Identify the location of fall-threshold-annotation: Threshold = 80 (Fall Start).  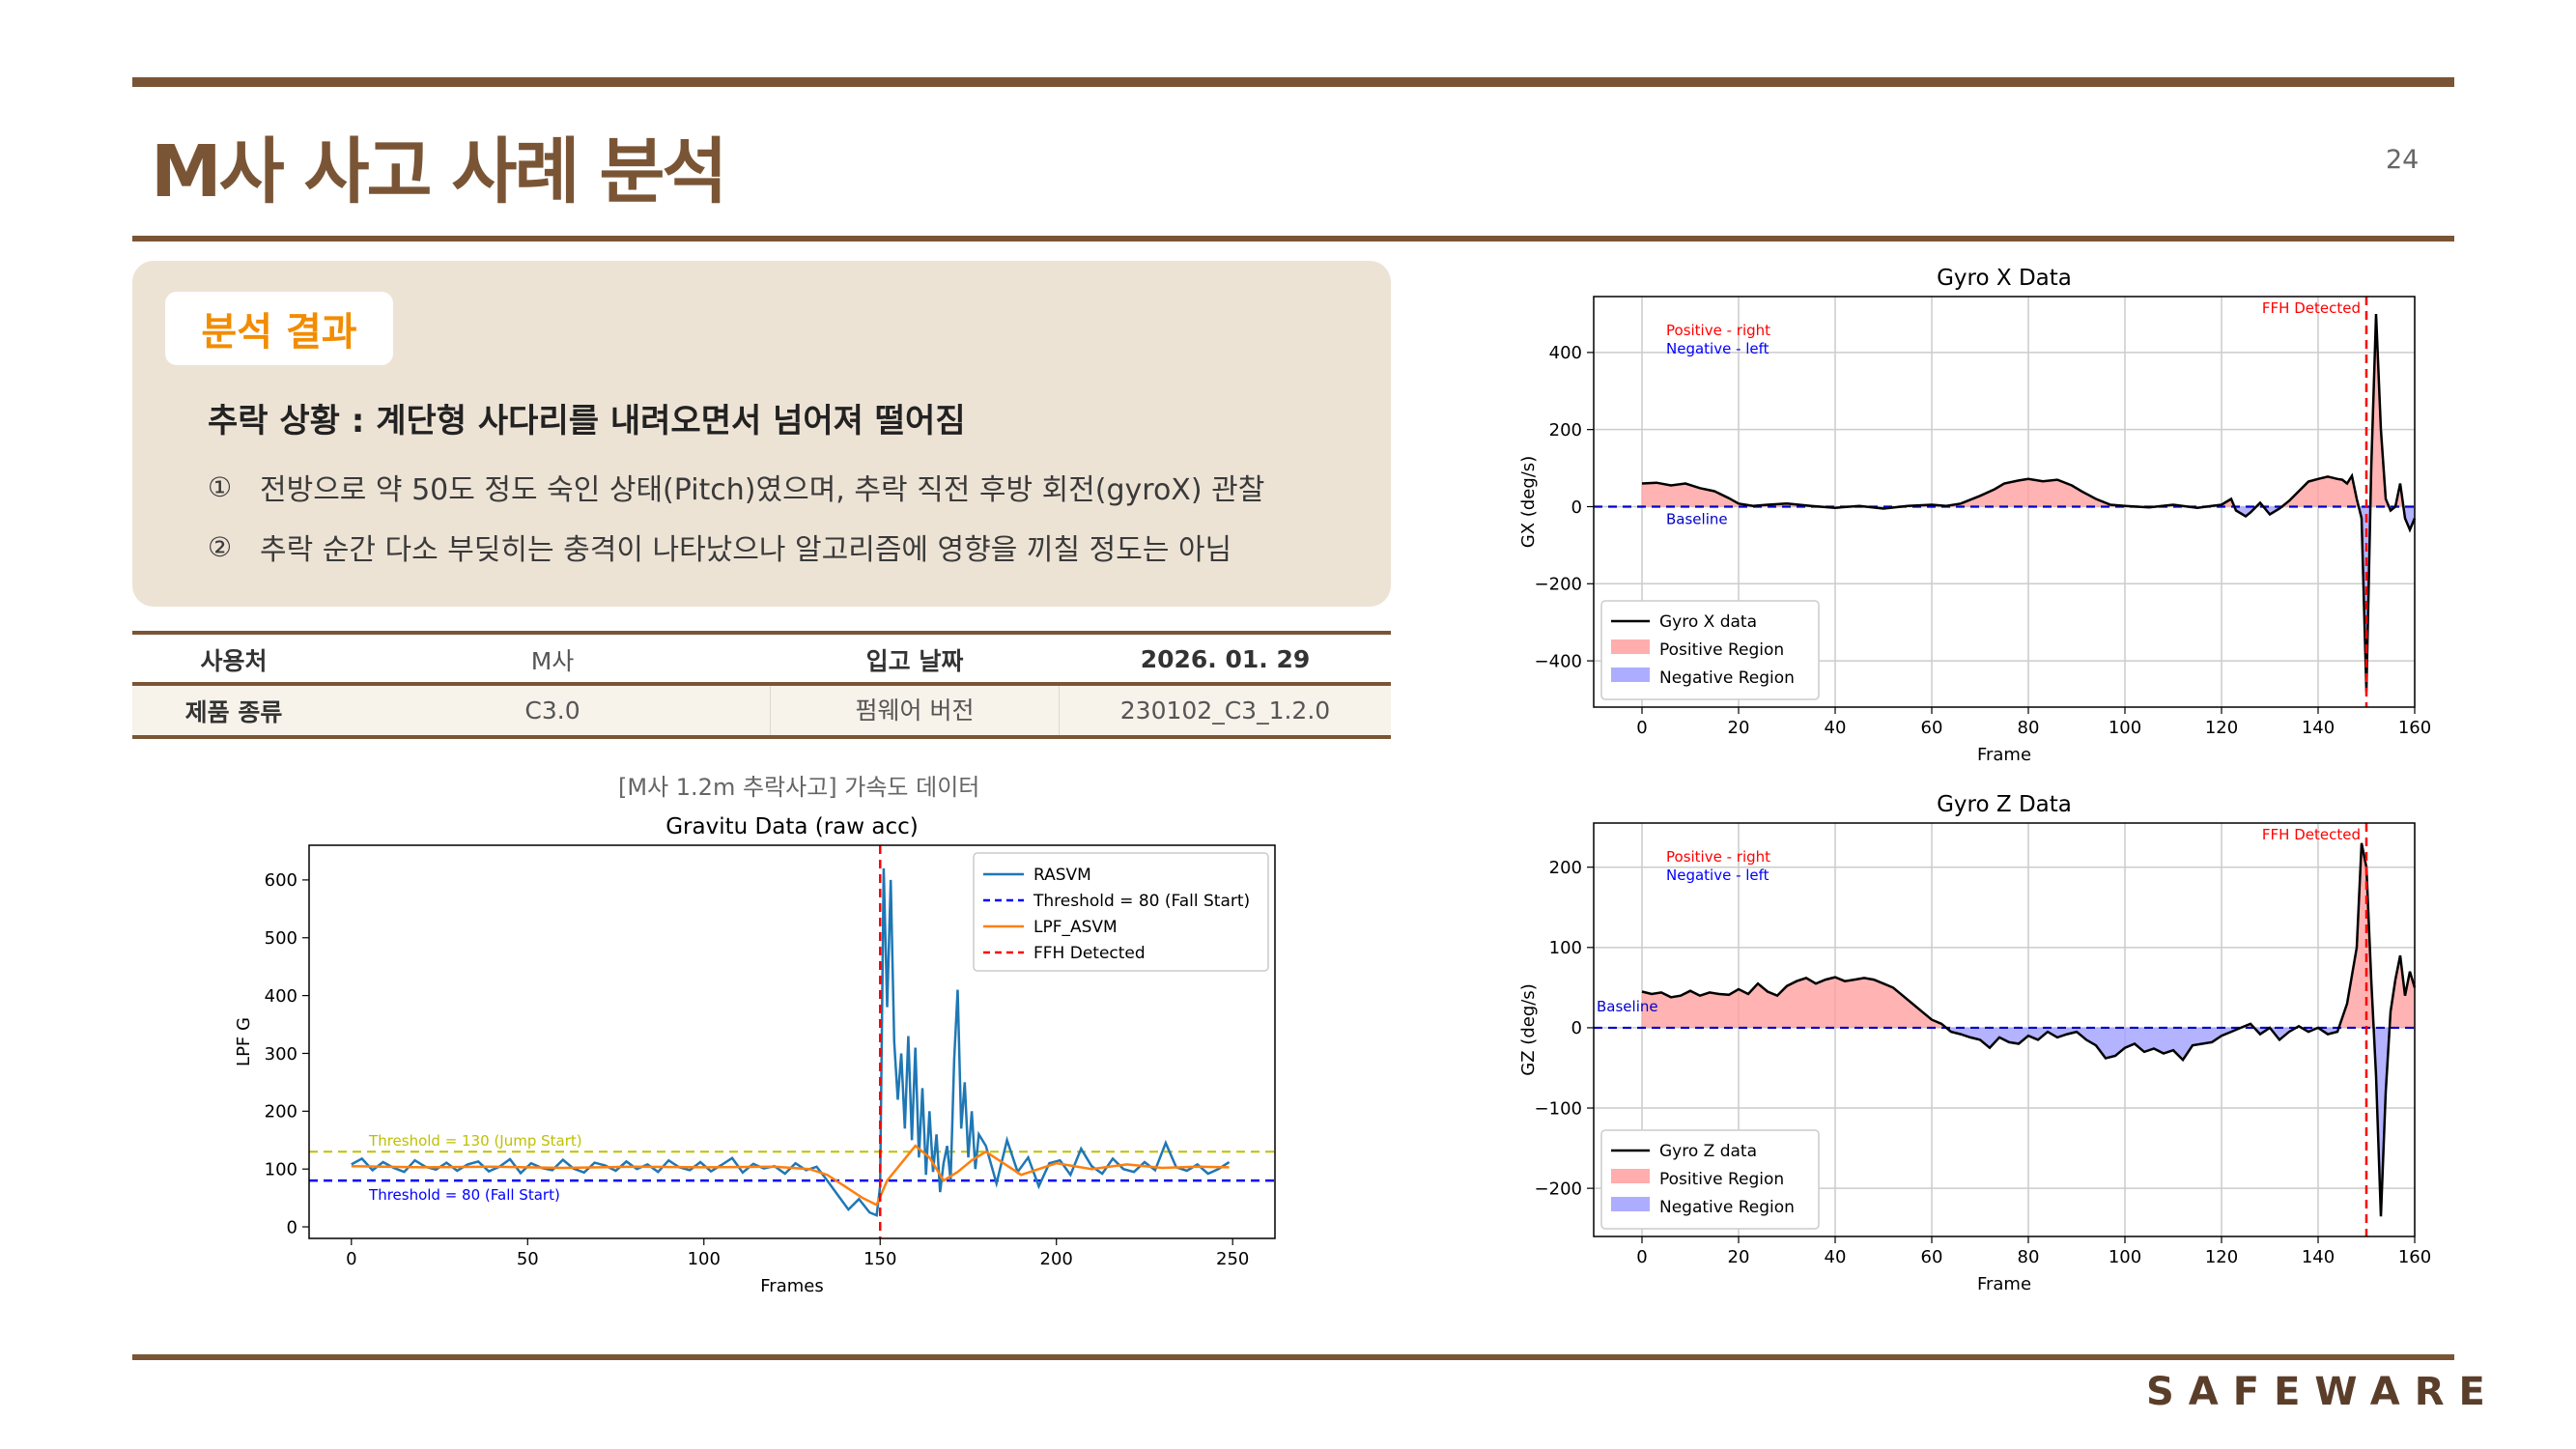
(464, 1195).